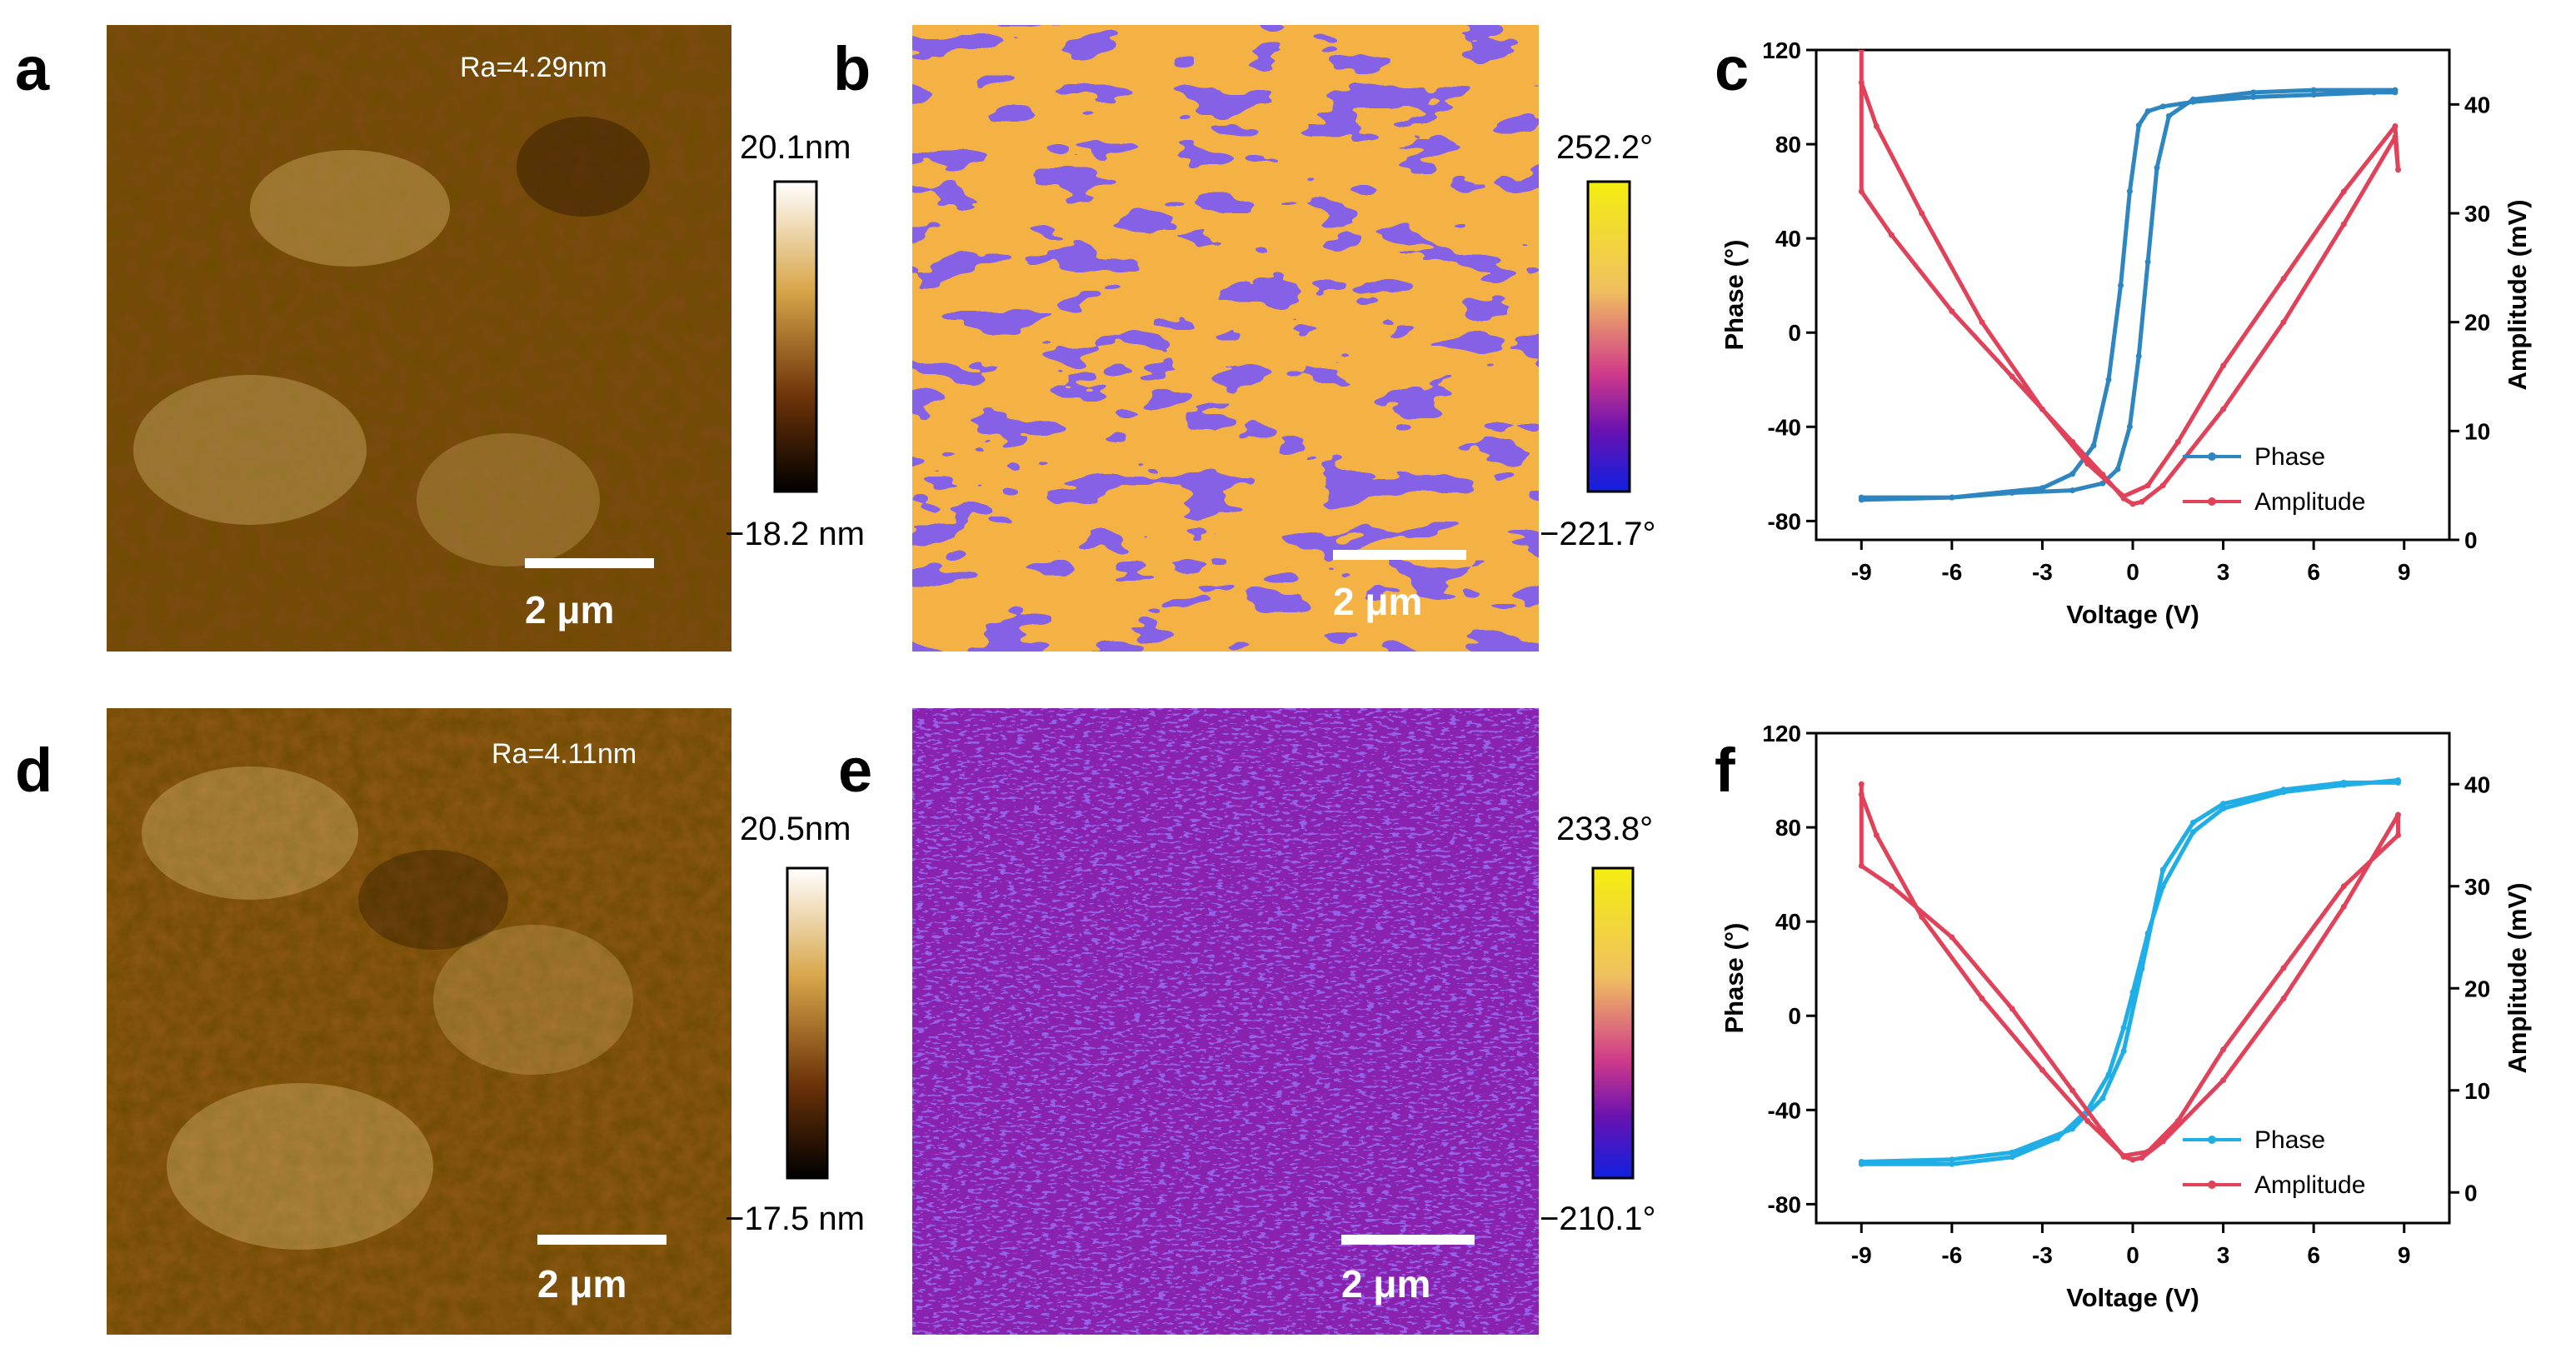  Describe the element at coordinates (2212, 456) in the screenshot. I see `legend-marker-c-phase` at that location.